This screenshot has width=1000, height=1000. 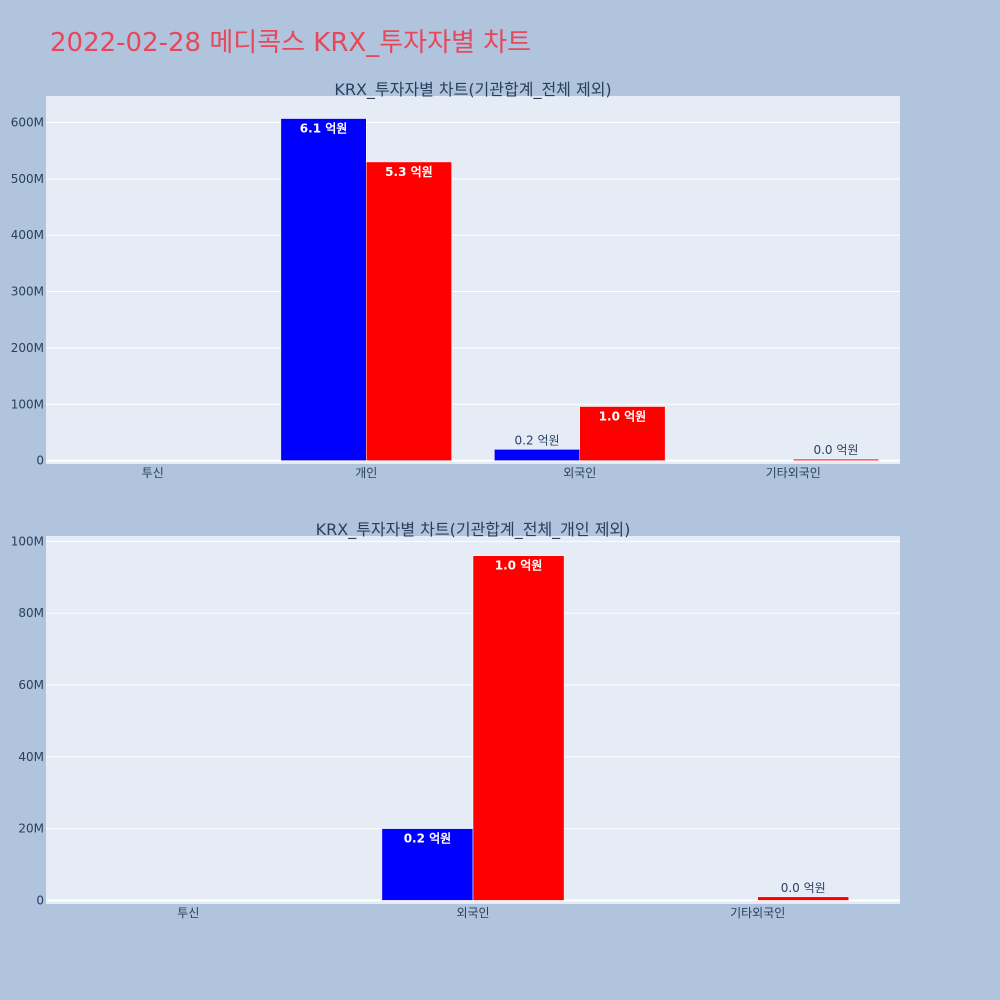 I want to click on y-tick-label: 60M, so click(x=31, y=685).